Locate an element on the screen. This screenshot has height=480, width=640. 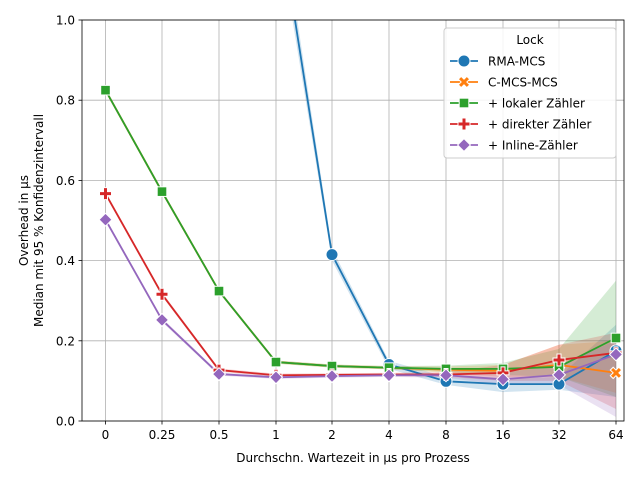
legend-label-rma-mcs: RMA-MCS is located at coordinates (516, 62).